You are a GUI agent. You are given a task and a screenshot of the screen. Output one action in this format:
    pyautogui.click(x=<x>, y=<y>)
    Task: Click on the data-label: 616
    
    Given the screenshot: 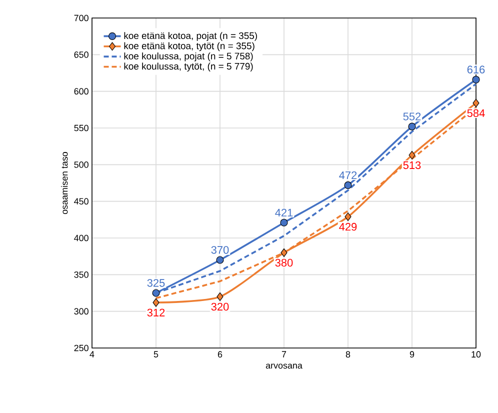 What is the action you would take?
    pyautogui.click(x=476, y=70)
    